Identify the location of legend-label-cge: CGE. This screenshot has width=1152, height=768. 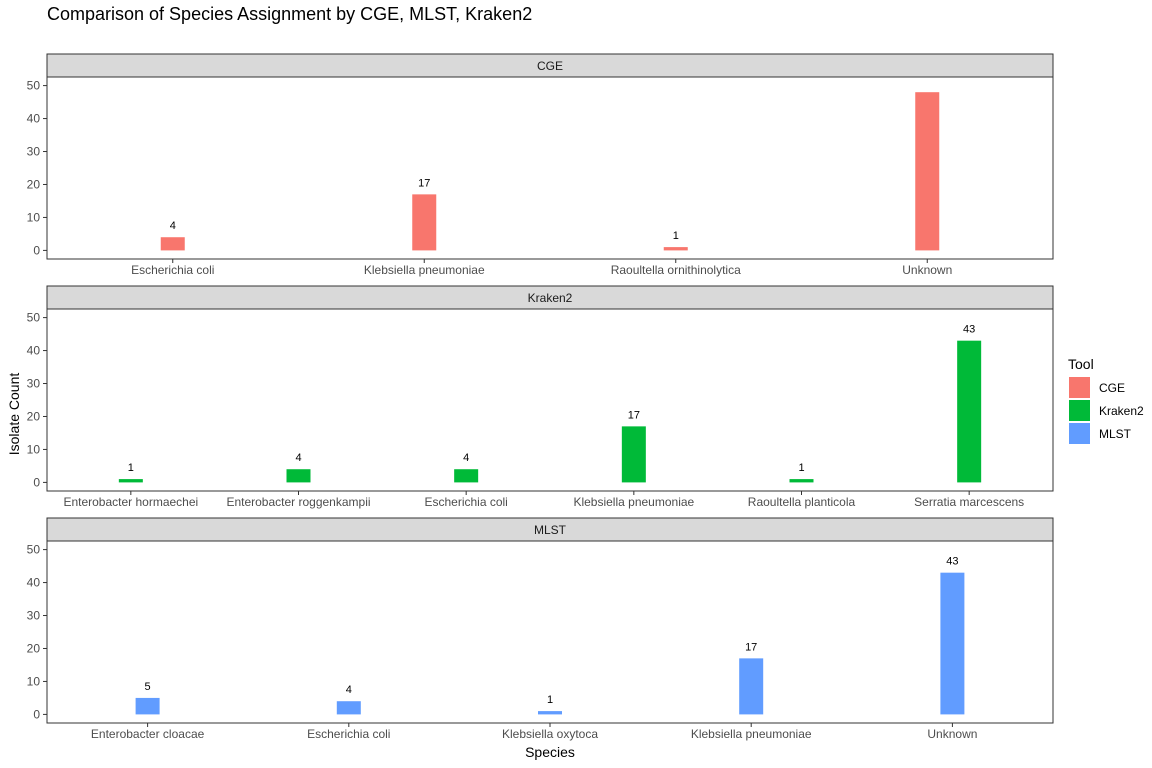
(1112, 388).